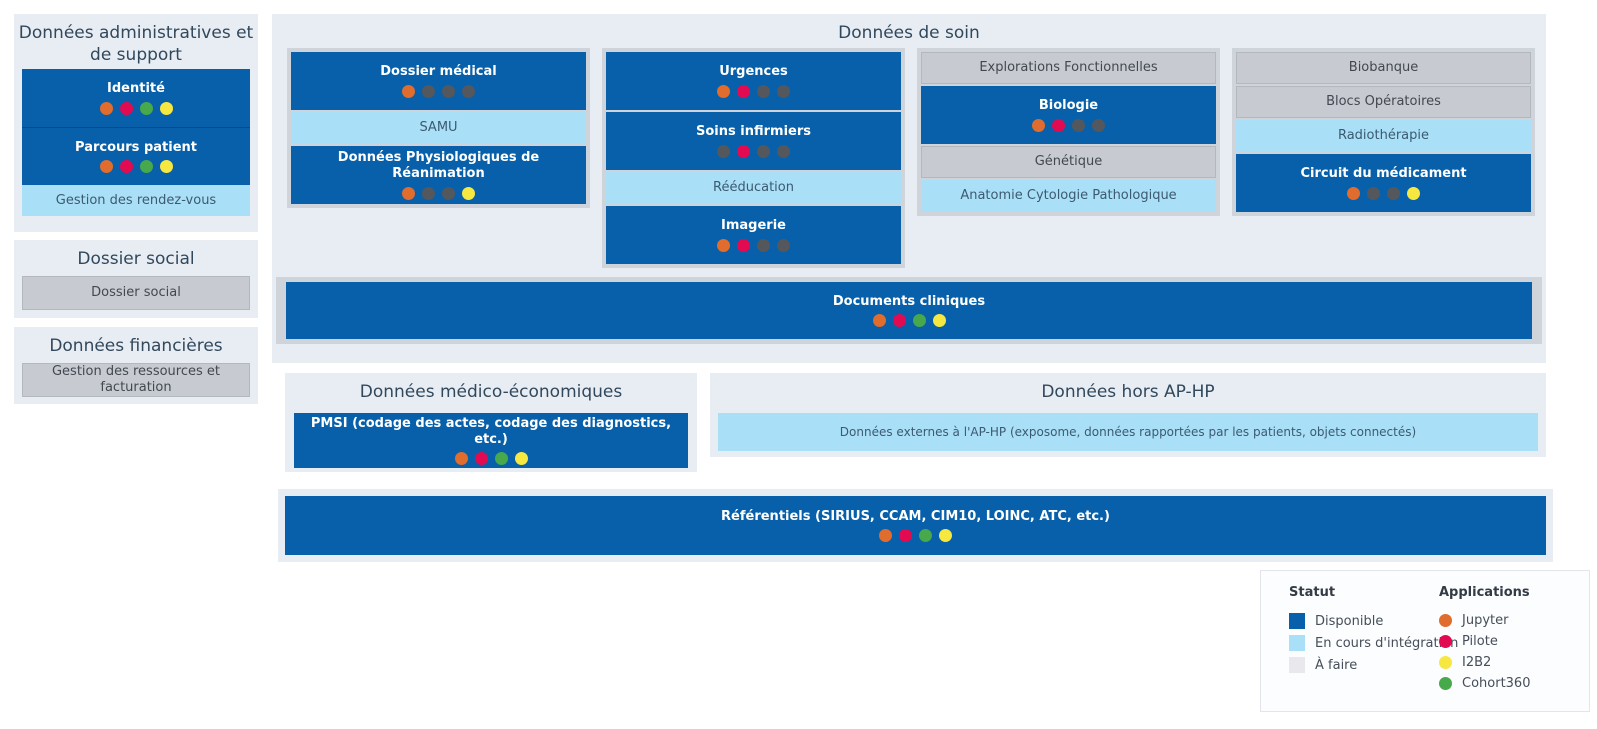  What do you see at coordinates (1445, 641) in the screenshot?
I see `lgdot-pilote` at bounding box center [1445, 641].